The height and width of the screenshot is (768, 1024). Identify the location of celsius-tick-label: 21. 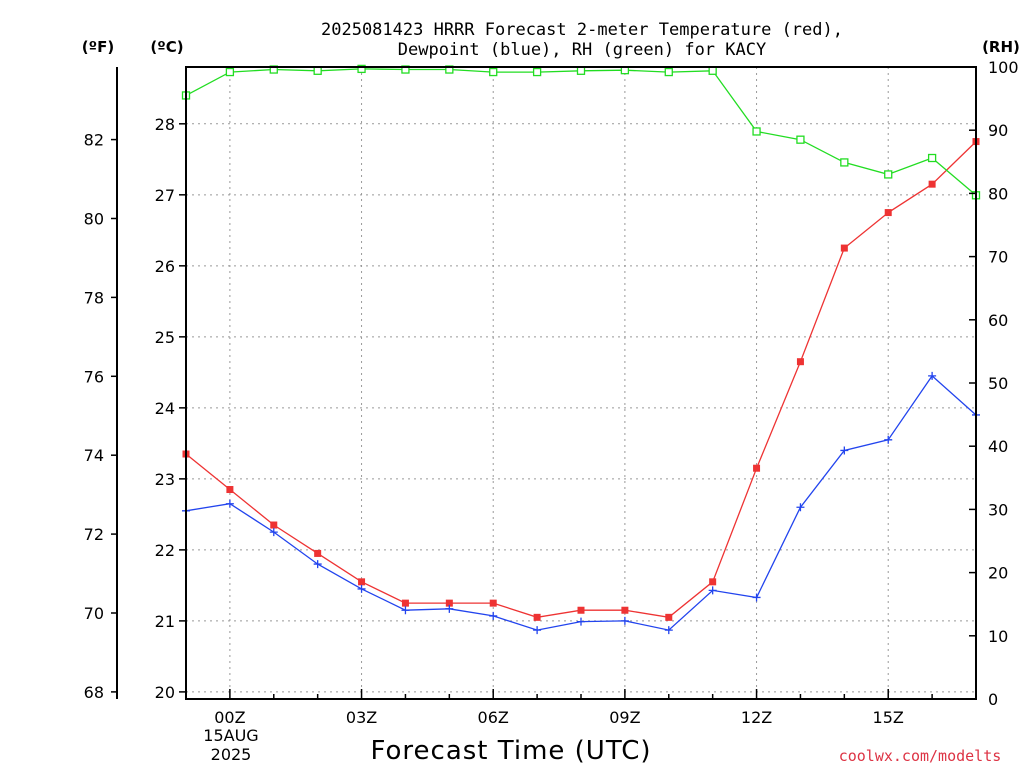
(165, 621).